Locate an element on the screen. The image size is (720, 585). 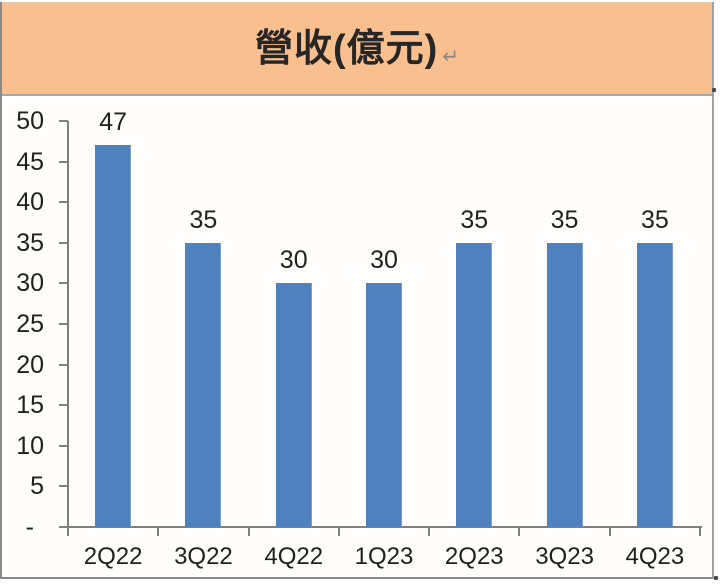
x-axis-tick-label: 4Q22 is located at coordinates (294, 556).